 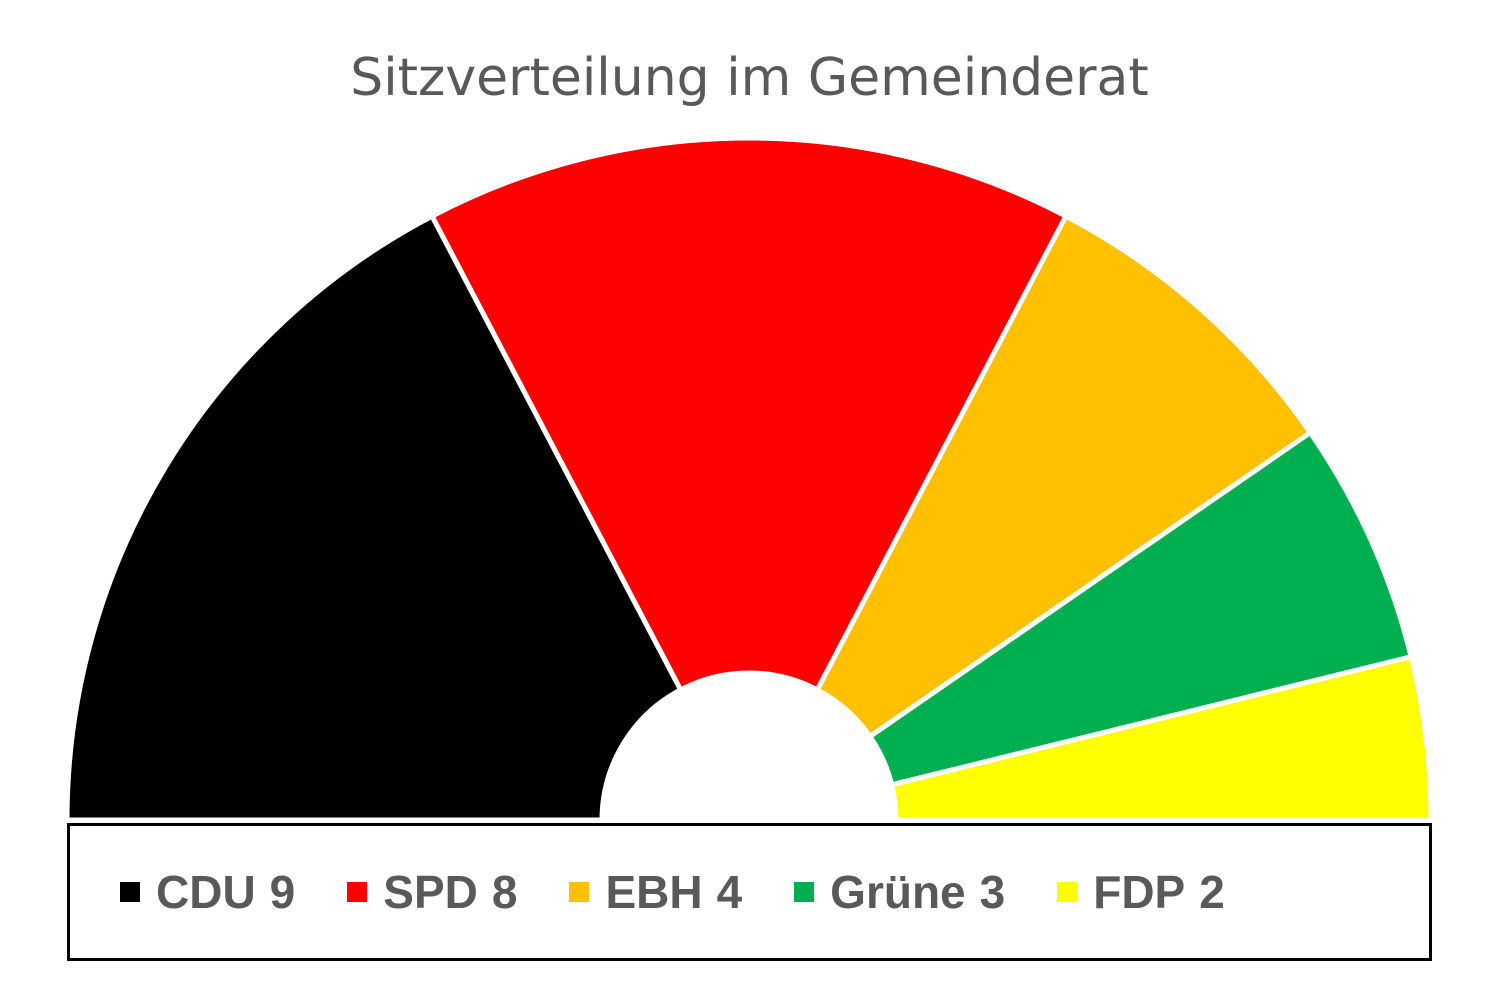 I want to click on legend-item-fdp: FDP 2, so click(x=1141, y=892).